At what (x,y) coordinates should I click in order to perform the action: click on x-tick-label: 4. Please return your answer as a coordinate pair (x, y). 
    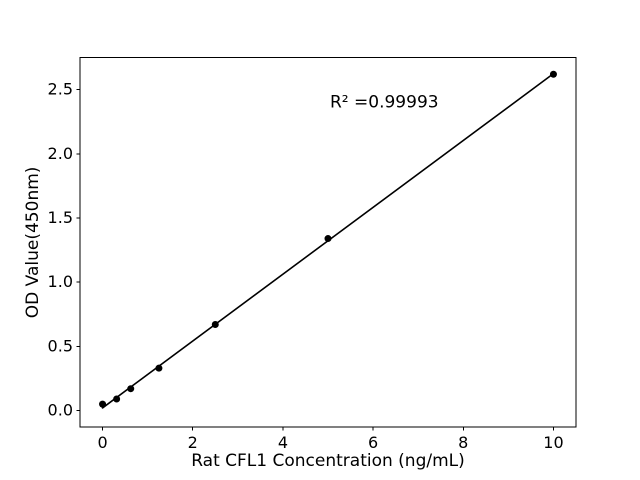
    Looking at the image, I should click on (283, 442).